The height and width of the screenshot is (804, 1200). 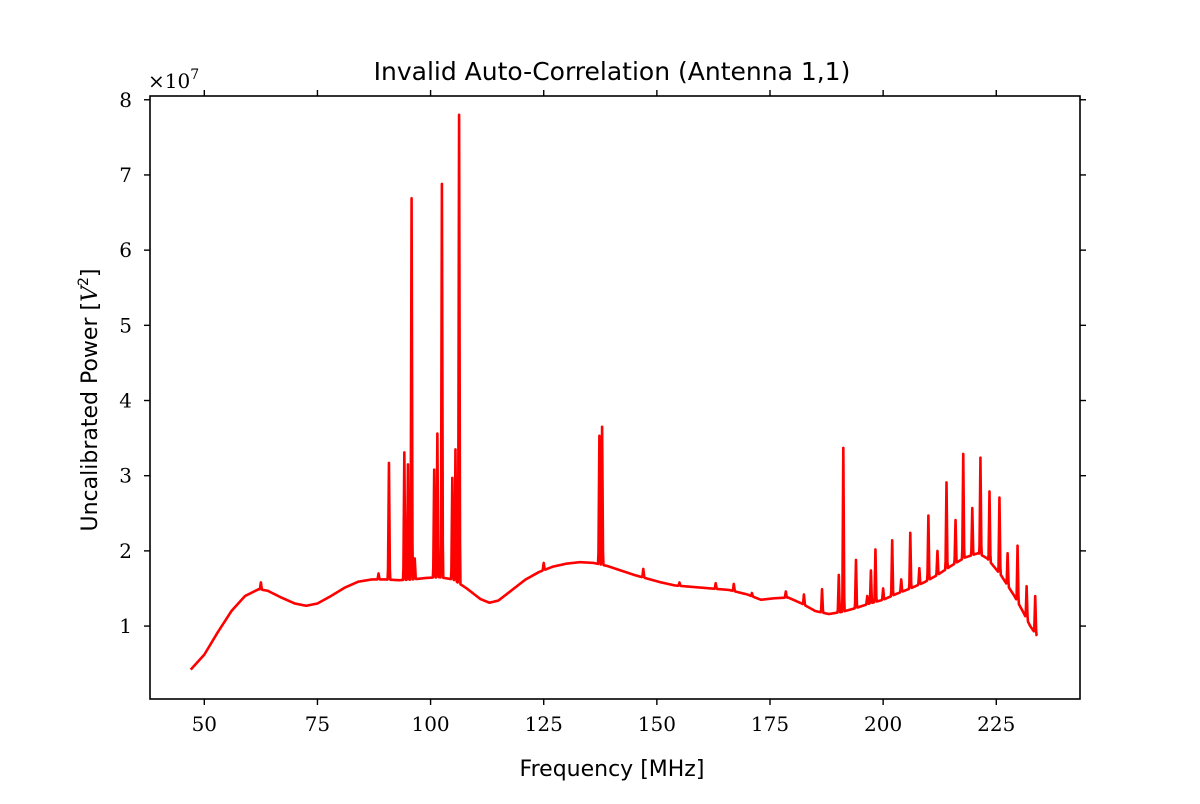 I want to click on y-axis-label-text: Uncalibrated Power [, so click(x=90, y=417).